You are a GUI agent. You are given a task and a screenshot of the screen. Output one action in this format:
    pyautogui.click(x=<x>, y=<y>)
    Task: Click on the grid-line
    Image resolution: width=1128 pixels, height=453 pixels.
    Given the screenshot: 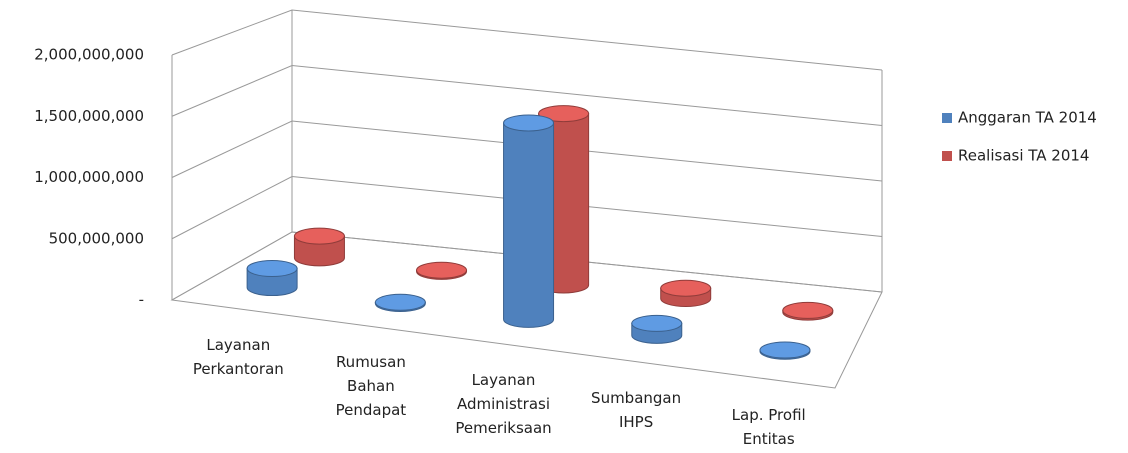 What is the action you would take?
    pyautogui.click(x=527, y=40)
    